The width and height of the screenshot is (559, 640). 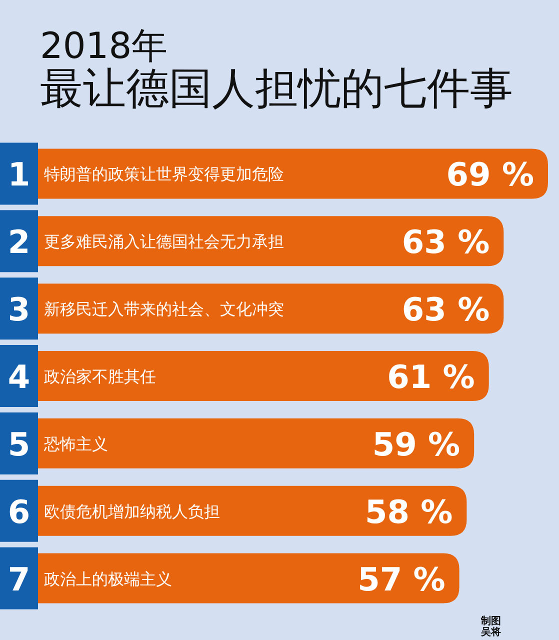 I want to click on data-label: 61 %, so click(x=431, y=377).